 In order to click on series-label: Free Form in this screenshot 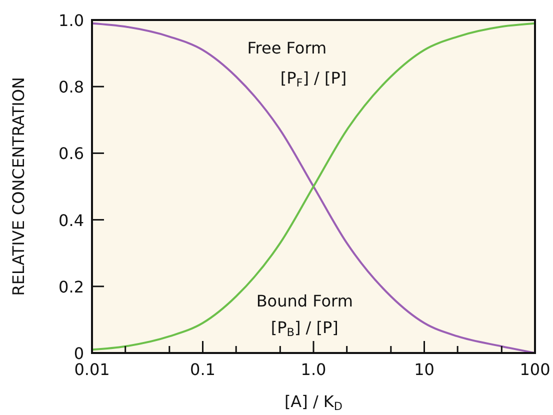, I will do `click(287, 48)`.